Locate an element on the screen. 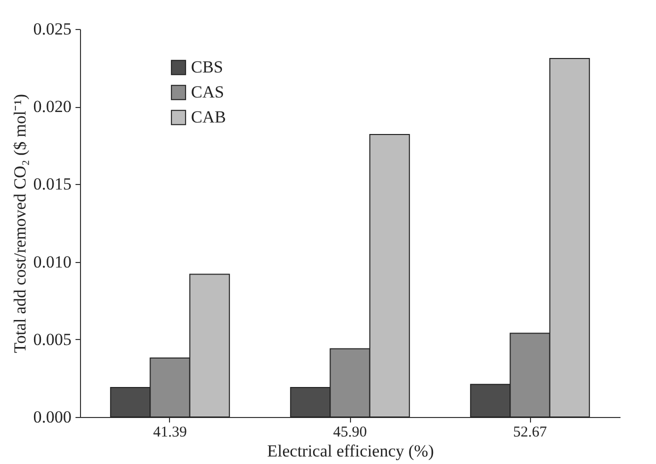  legend-label: CAS is located at coordinates (207, 92).